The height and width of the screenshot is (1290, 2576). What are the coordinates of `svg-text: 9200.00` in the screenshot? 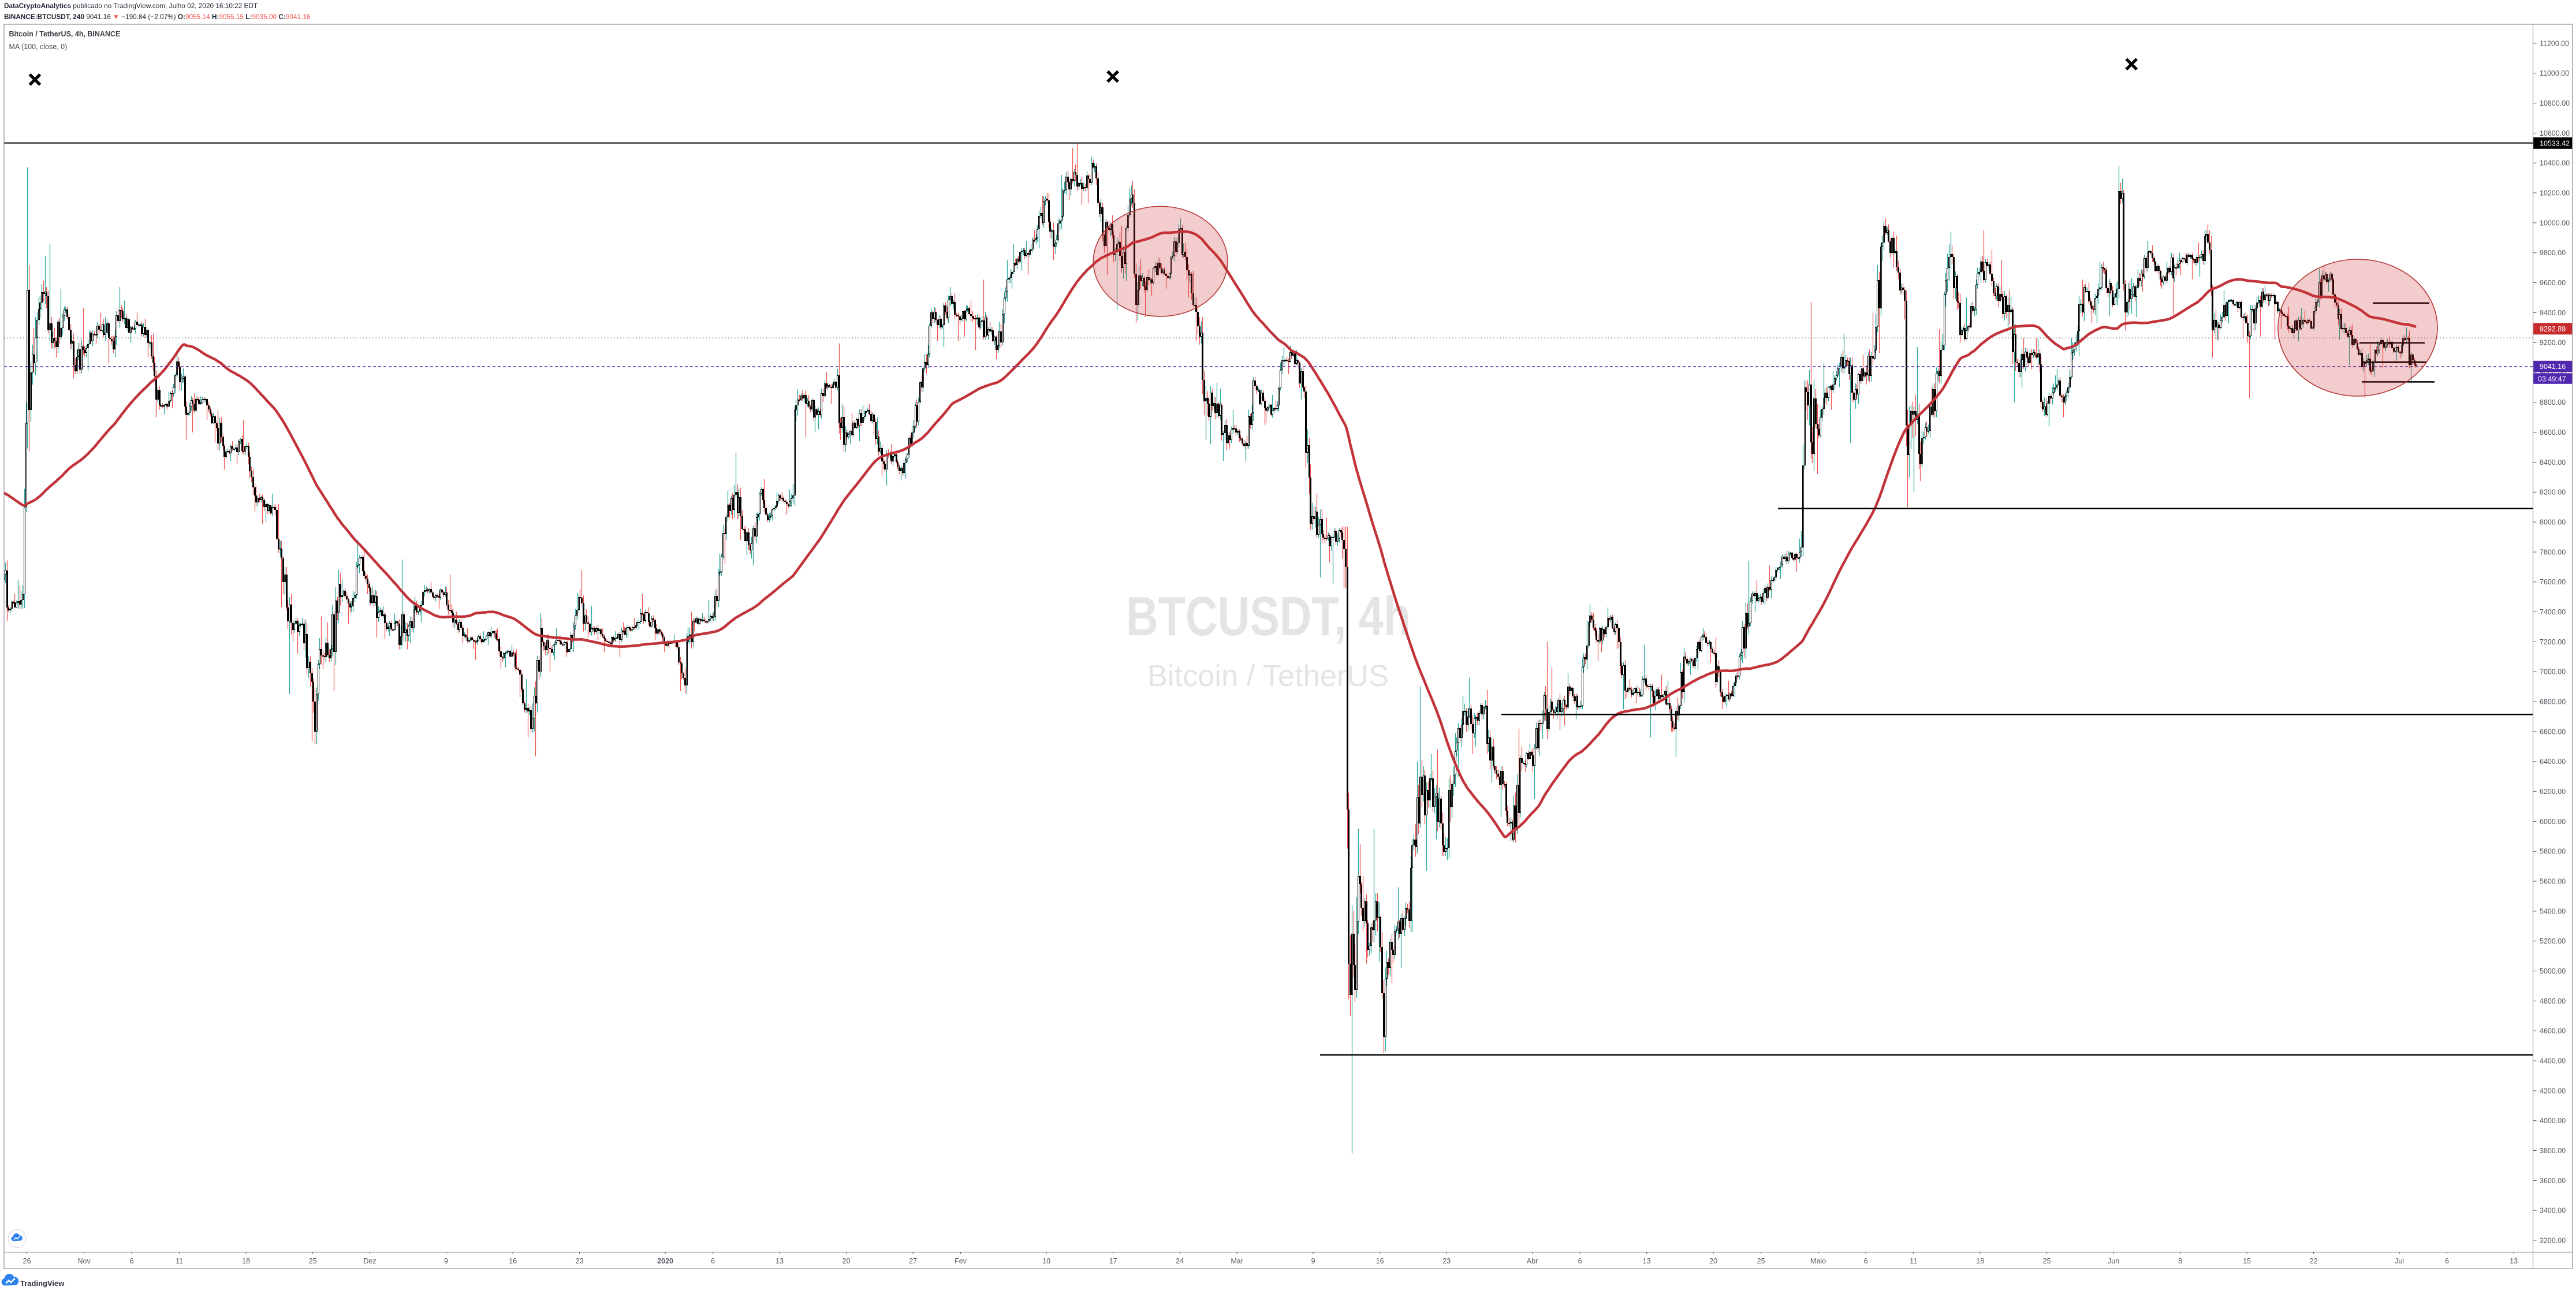 It's located at (2553, 343).